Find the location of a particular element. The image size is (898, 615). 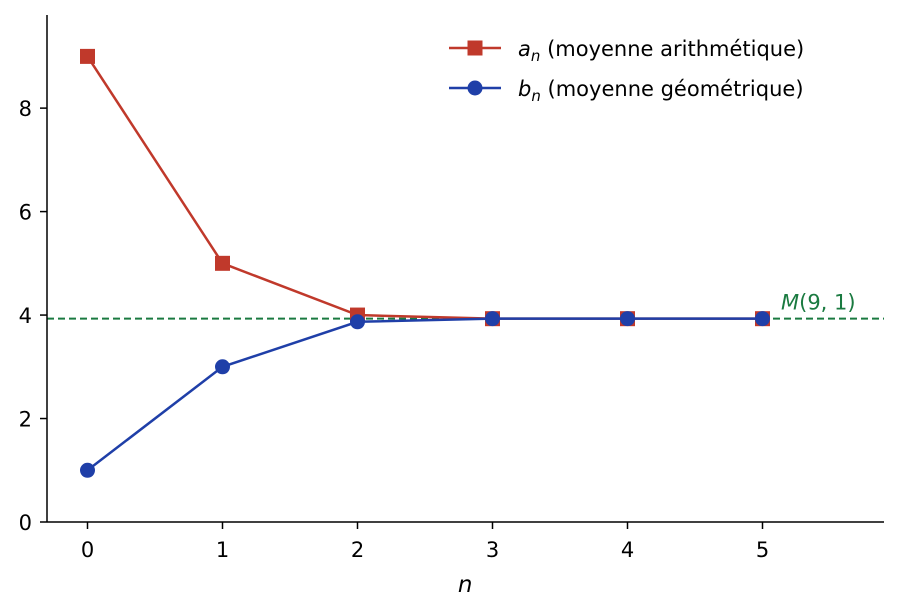

x-tick-label-1: 1 is located at coordinates (222, 550).